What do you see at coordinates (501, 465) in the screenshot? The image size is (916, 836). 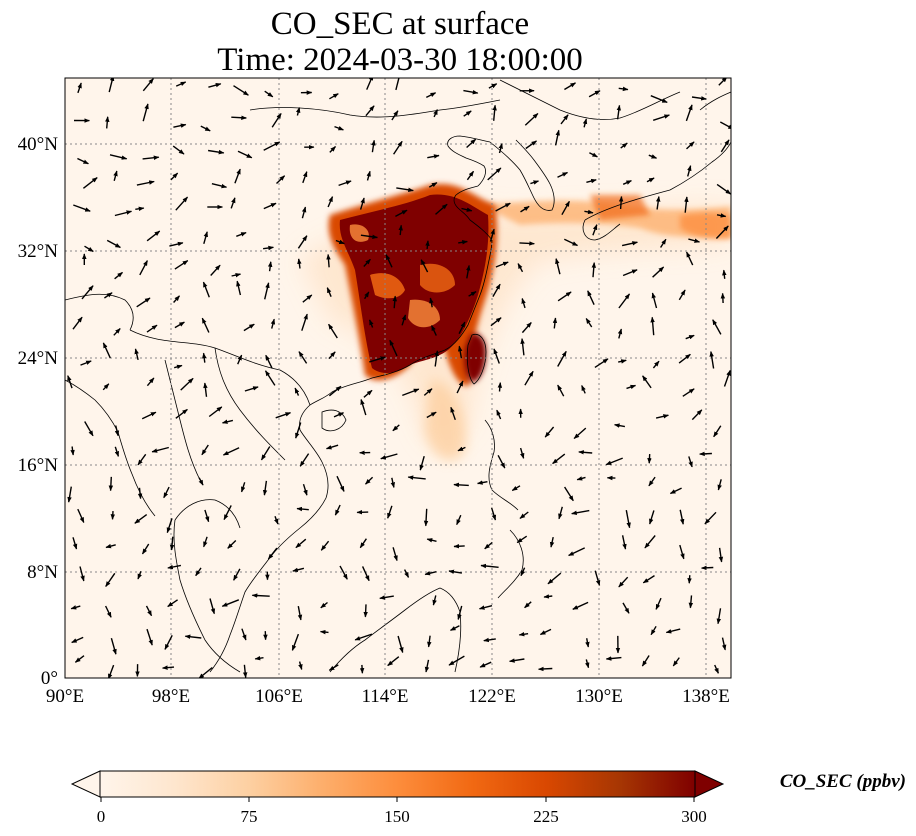 I see `coastline-philippines-luzon` at bounding box center [501, 465].